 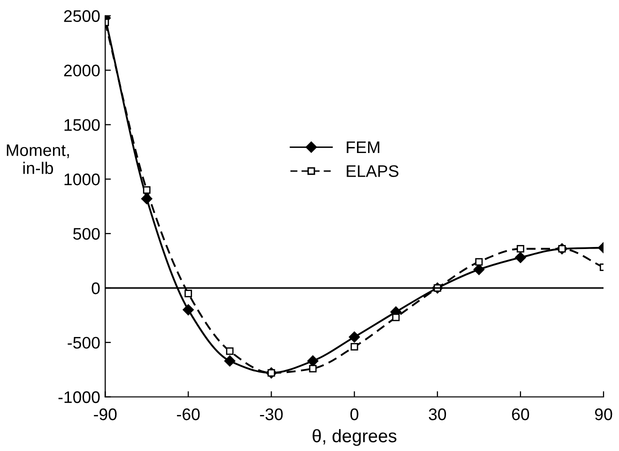 What do you see at coordinates (188, 414) in the screenshot?
I see `x-tick-label: -60` at bounding box center [188, 414].